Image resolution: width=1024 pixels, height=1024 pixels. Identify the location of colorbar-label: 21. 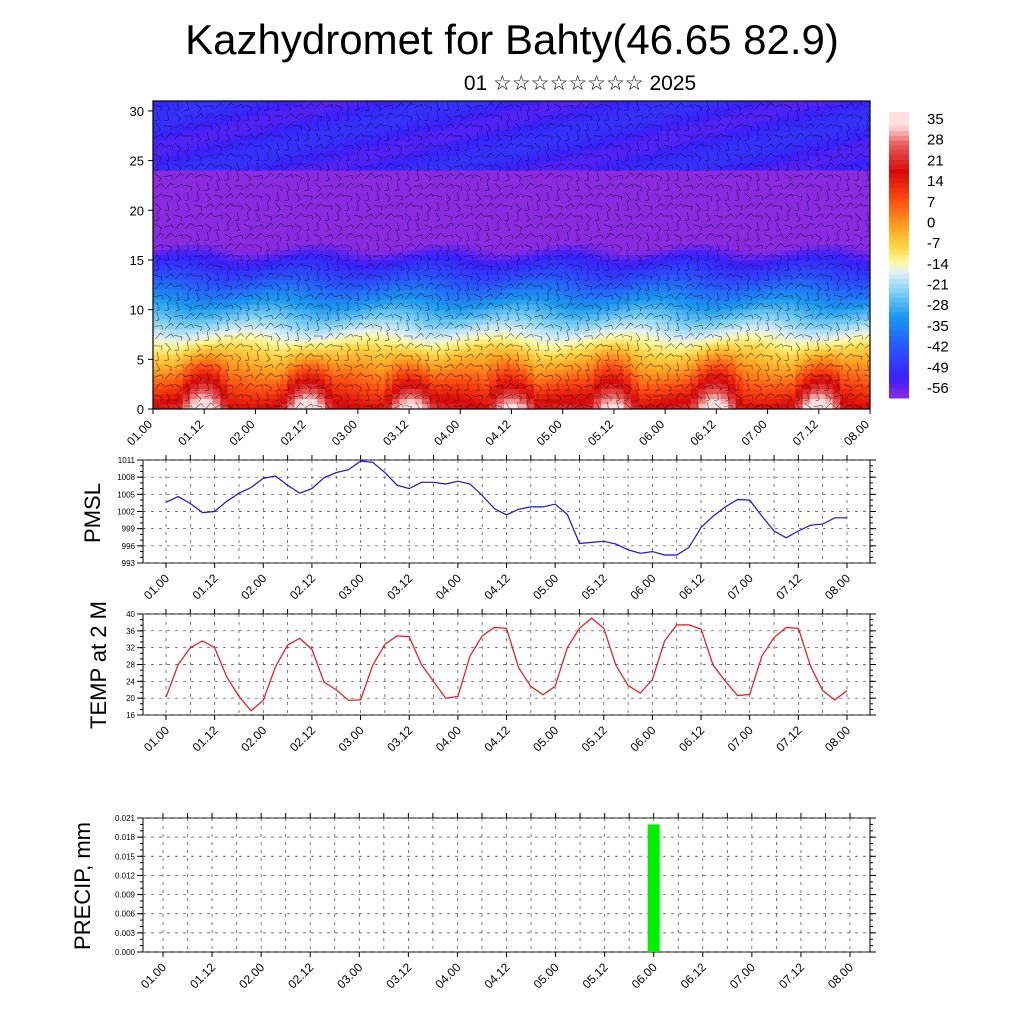
(935, 160).